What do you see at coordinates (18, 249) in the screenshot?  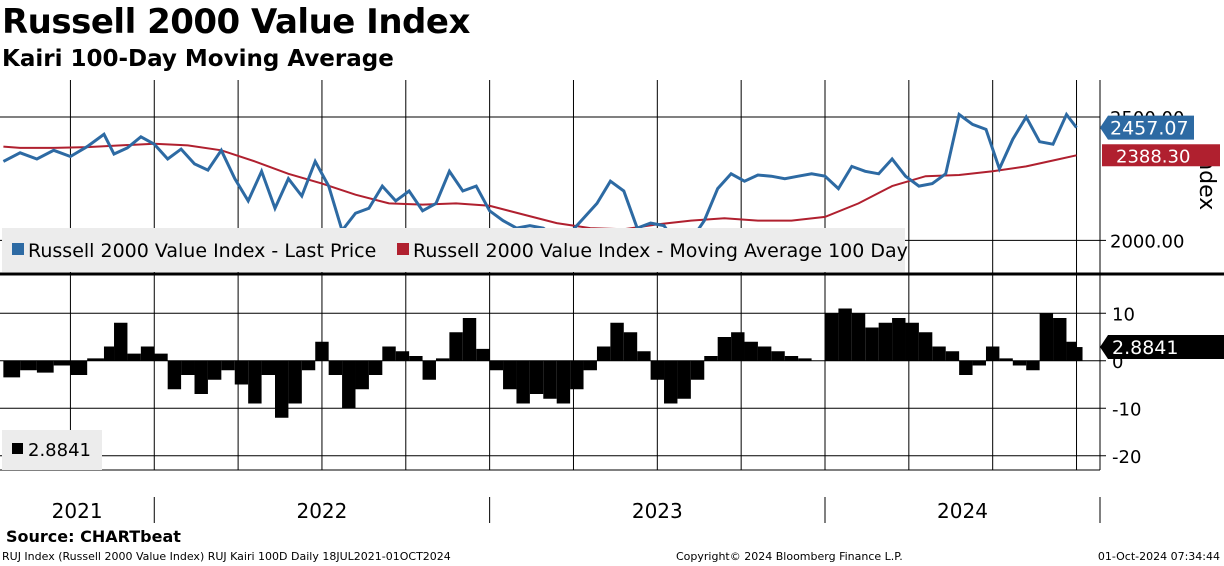 I see `legend-swatch-price` at bounding box center [18, 249].